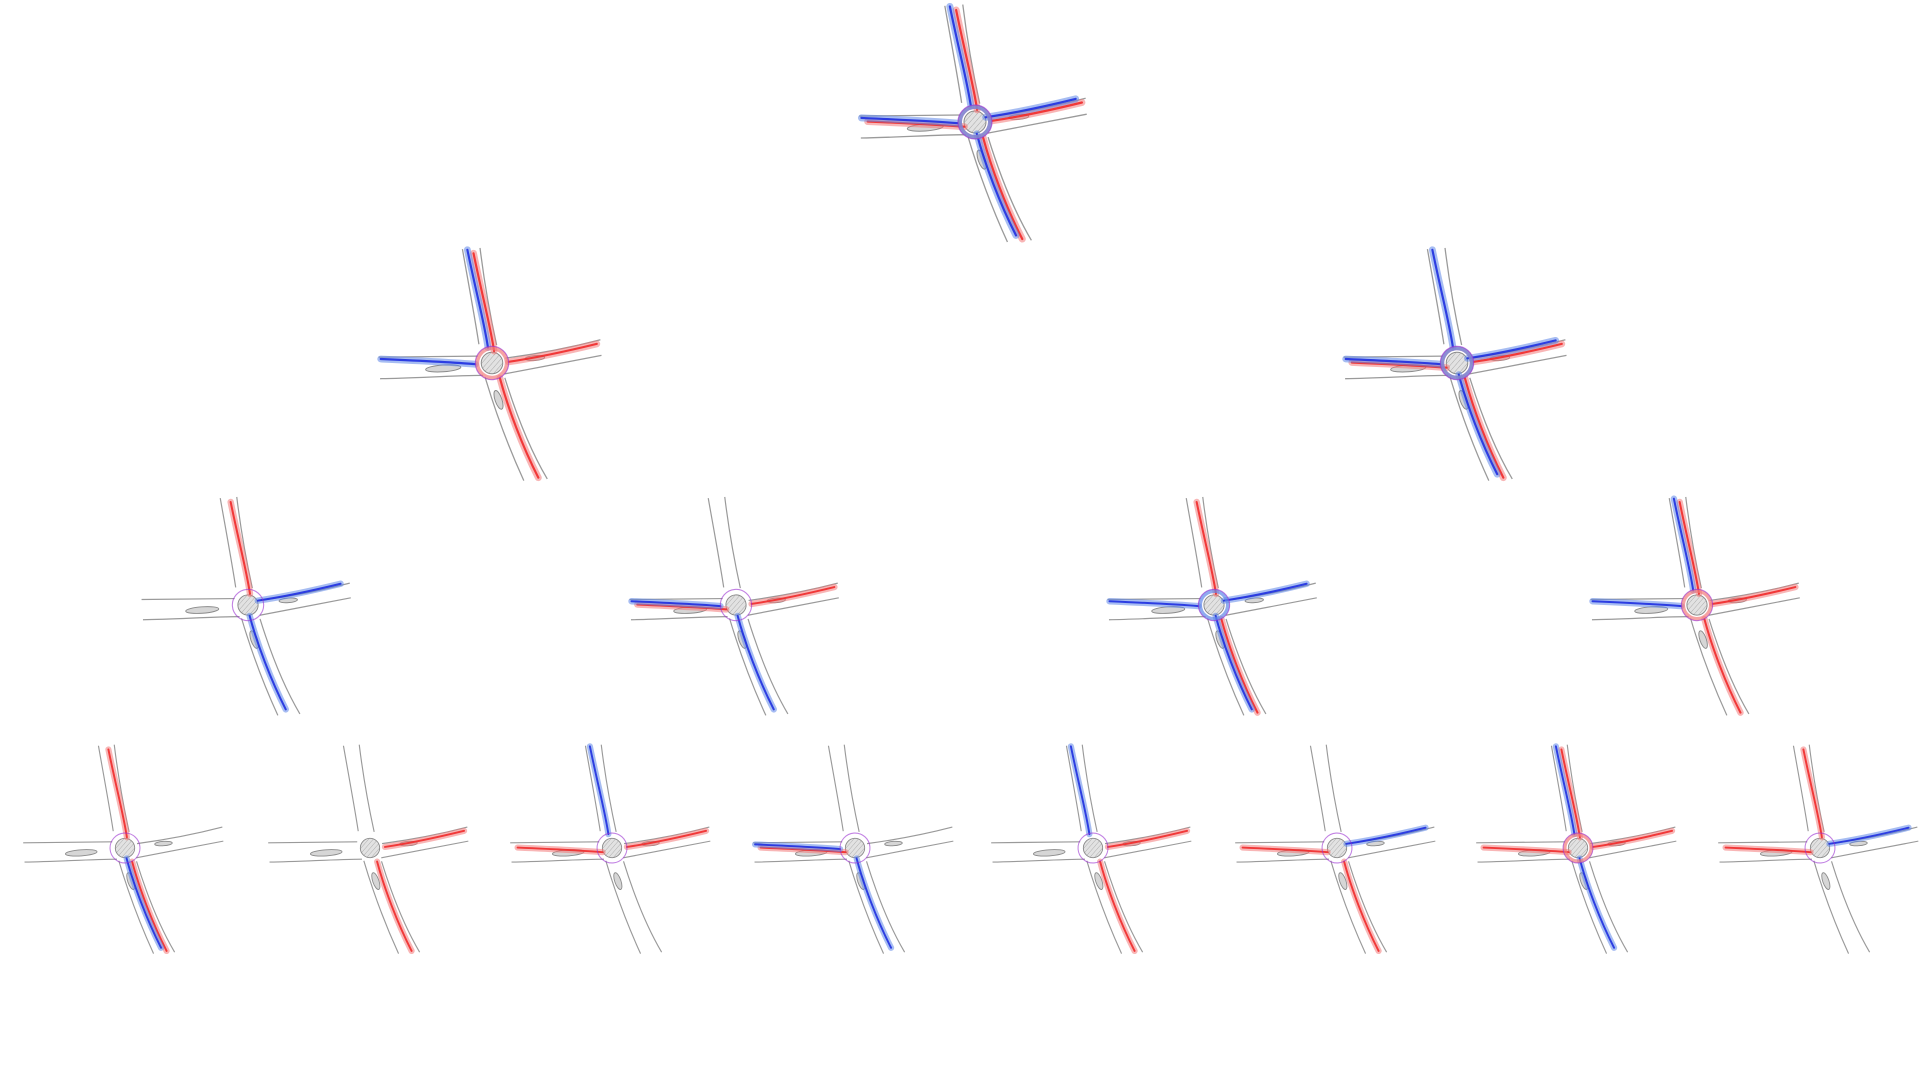  I want to click on intersection-node-n1, so click(489, 364).